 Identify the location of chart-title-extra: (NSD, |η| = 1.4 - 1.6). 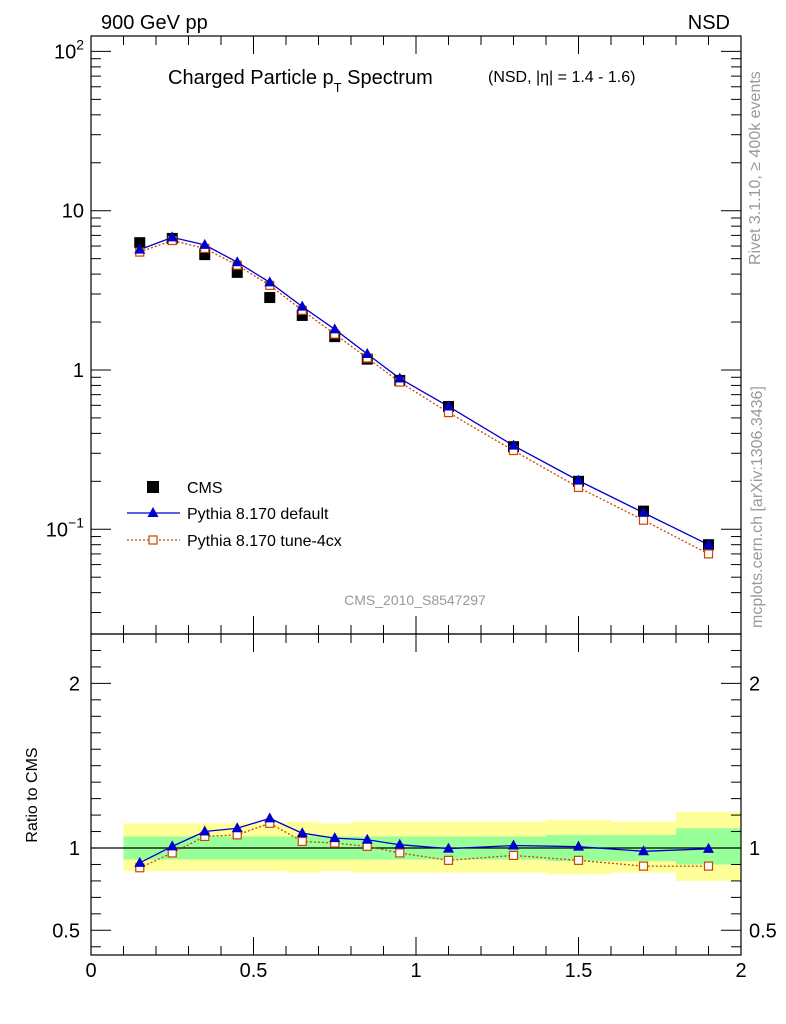
(561, 77).